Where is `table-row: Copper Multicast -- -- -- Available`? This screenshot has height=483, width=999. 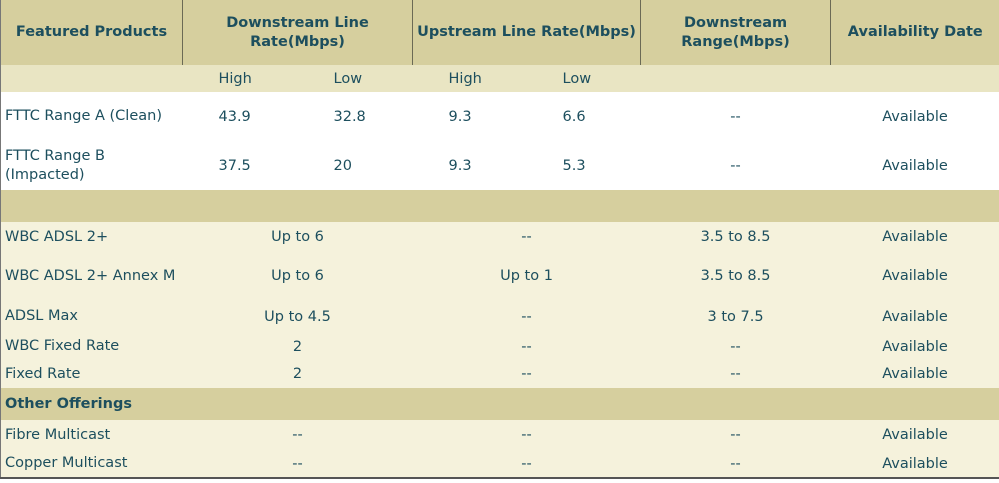
table-row: Copper Multicast -- -- -- Available is located at coordinates (499, 464).